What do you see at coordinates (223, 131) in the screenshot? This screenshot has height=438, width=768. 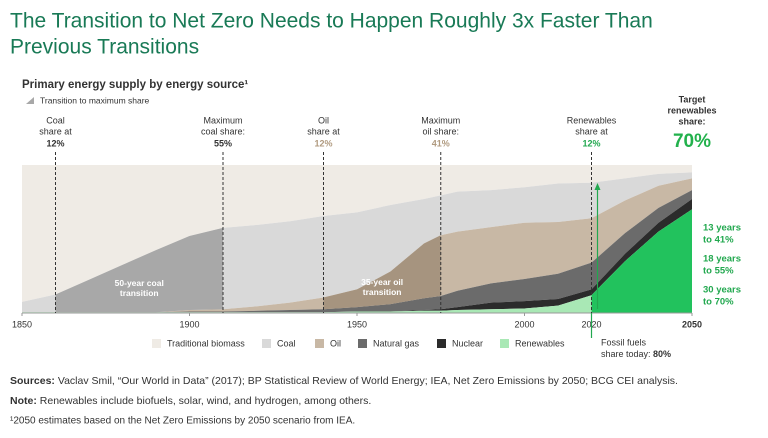 I see `annotation-text: coal share:` at bounding box center [223, 131].